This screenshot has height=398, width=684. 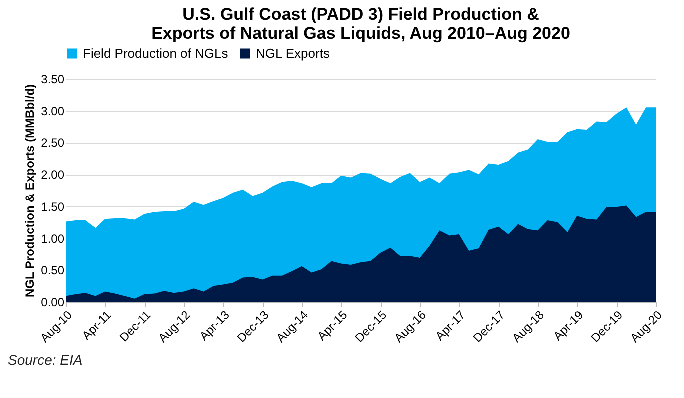 I want to click on legend-label: Field Production of NGLs, so click(x=156, y=53).